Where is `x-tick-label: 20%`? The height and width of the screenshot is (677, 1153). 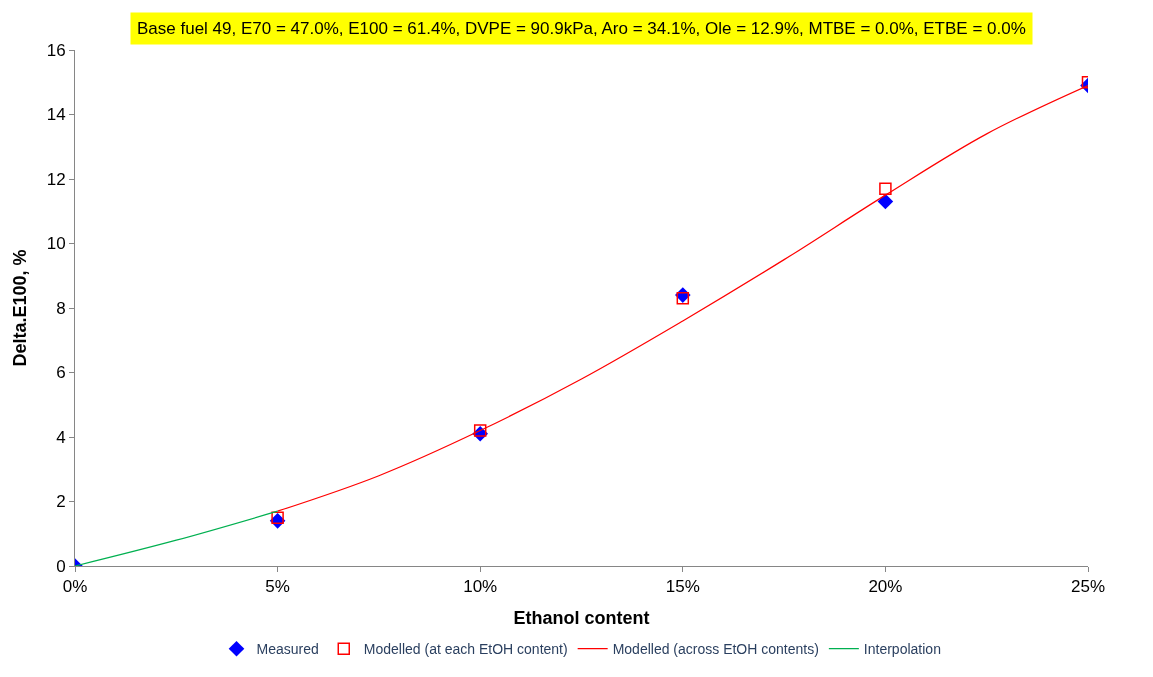 x-tick-label: 20% is located at coordinates (885, 587).